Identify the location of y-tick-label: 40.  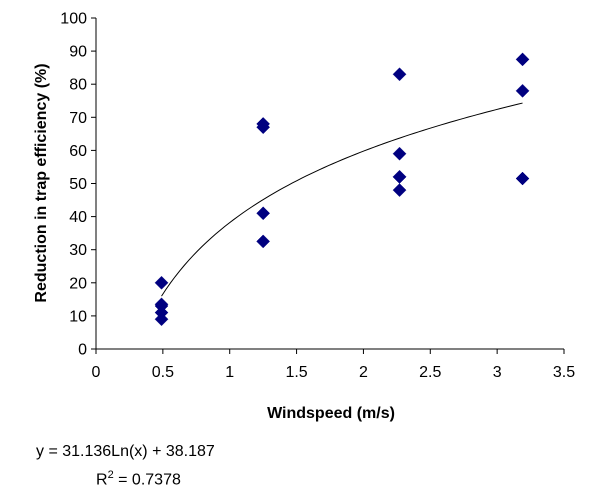
(78, 217).